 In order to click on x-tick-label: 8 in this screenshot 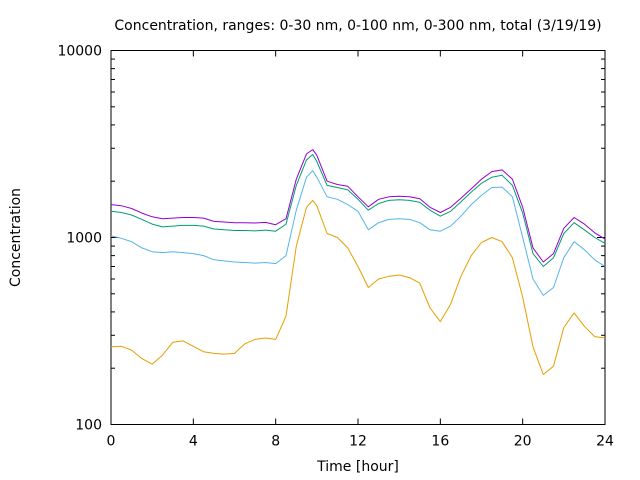, I will do `click(275, 442)`.